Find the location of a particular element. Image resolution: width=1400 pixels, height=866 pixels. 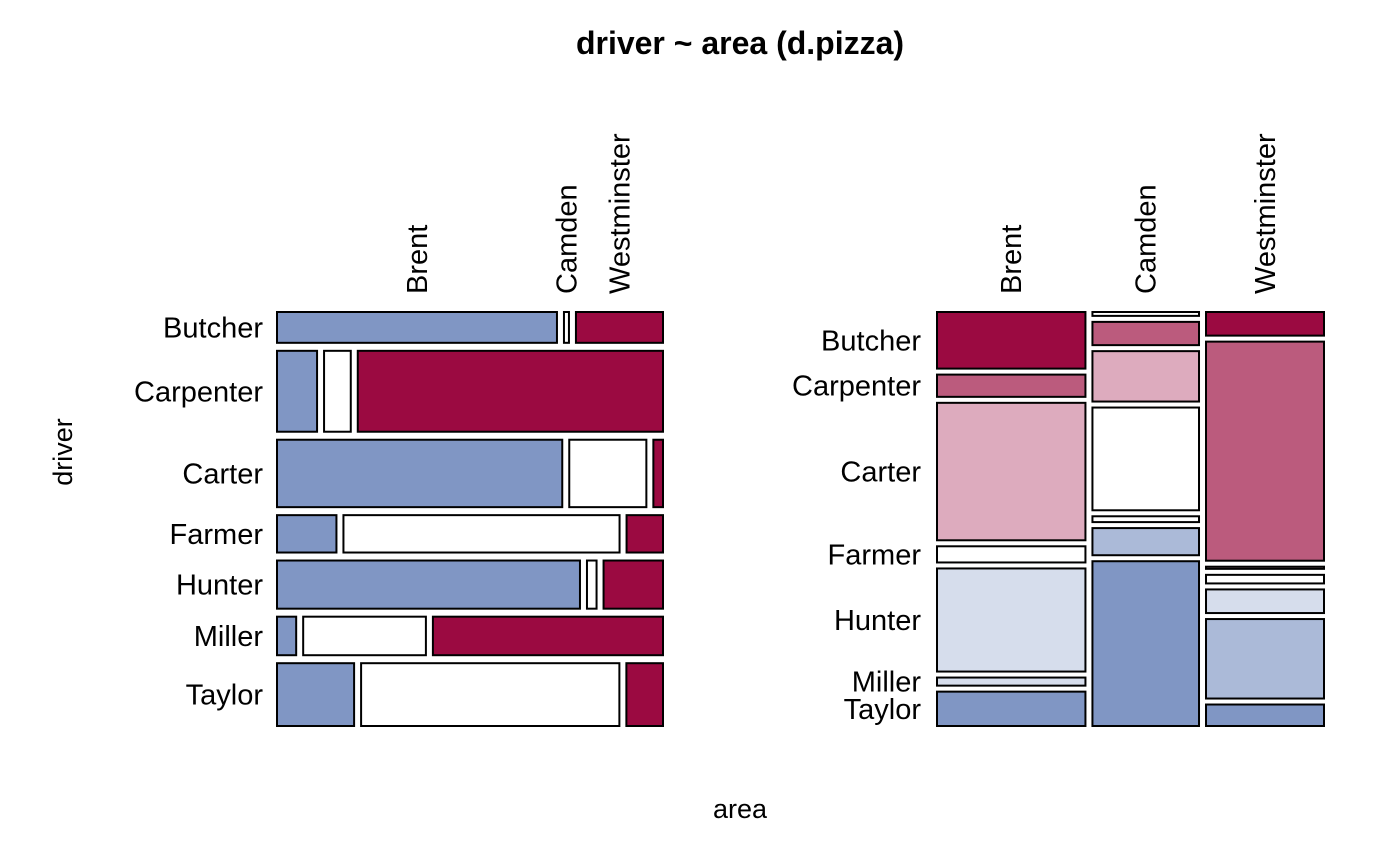

mosaic-cell-taylor-brent is located at coordinates (316, 695).